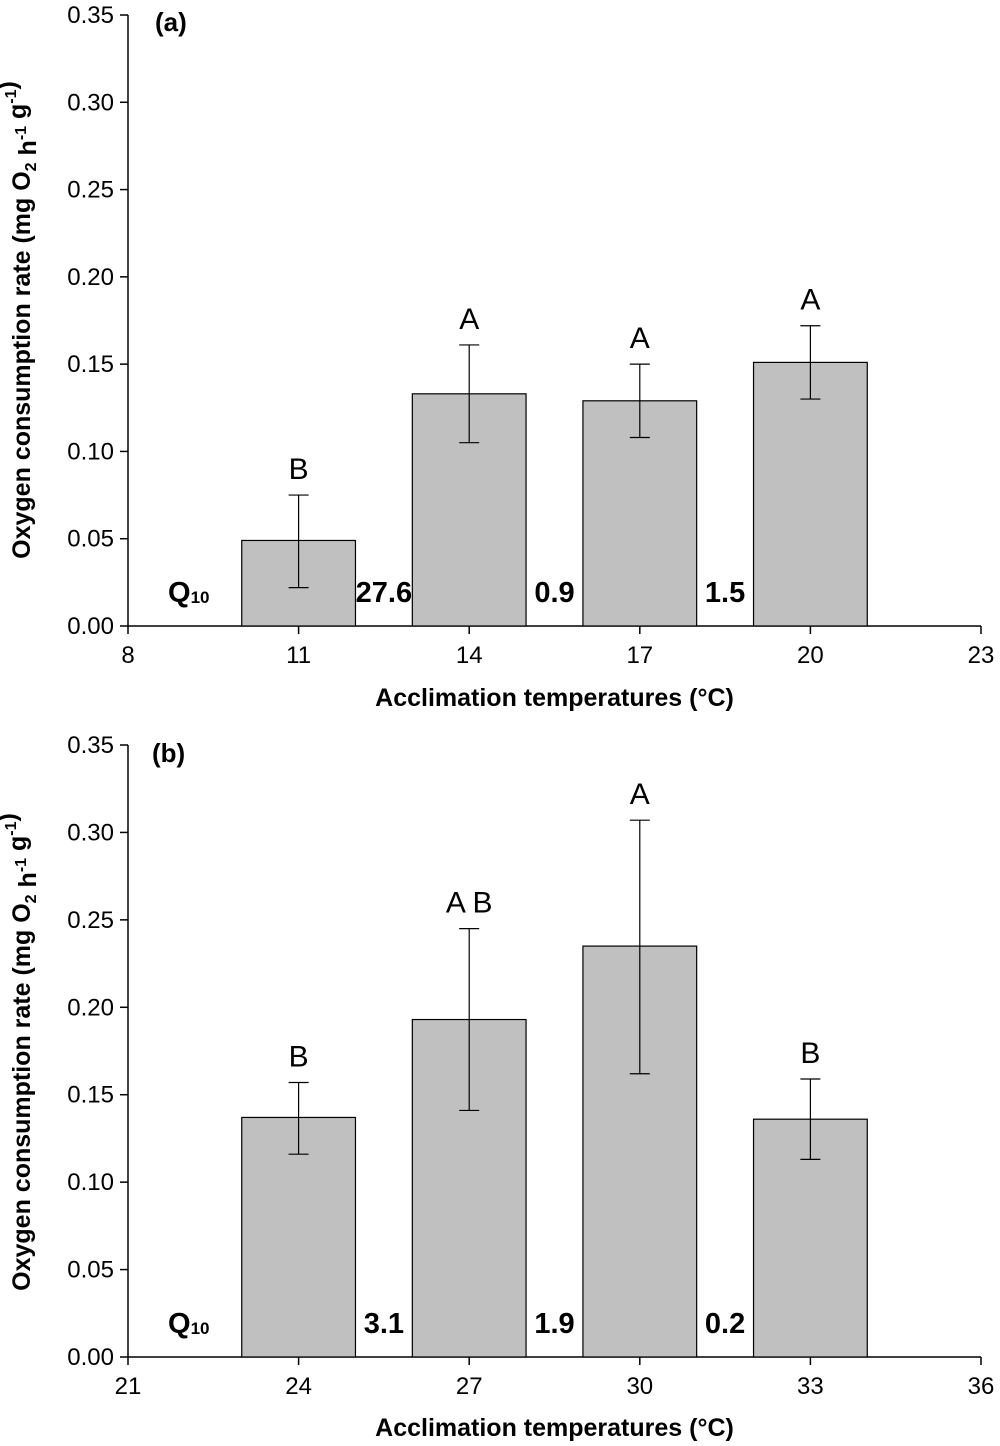 The image size is (1000, 1446). What do you see at coordinates (725, 593) in the screenshot?
I see `q10-value: 1.5` at bounding box center [725, 593].